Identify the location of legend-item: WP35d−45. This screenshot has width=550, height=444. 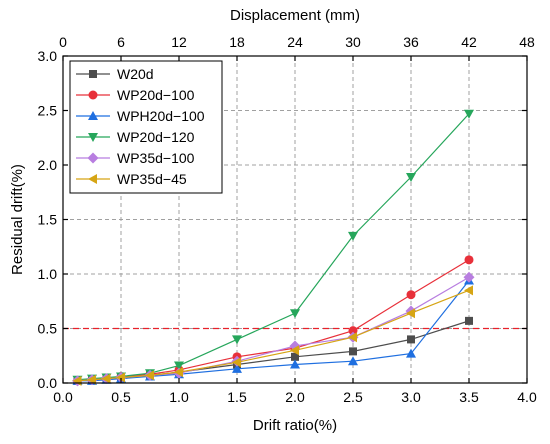
(131, 179).